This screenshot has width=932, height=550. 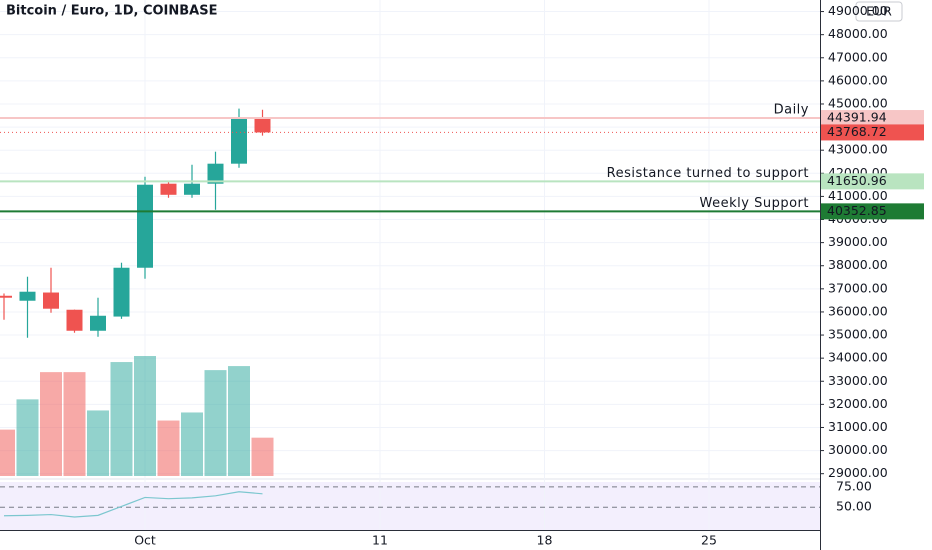 I want to click on y-tick-label: 31000.00, so click(x=858, y=426).